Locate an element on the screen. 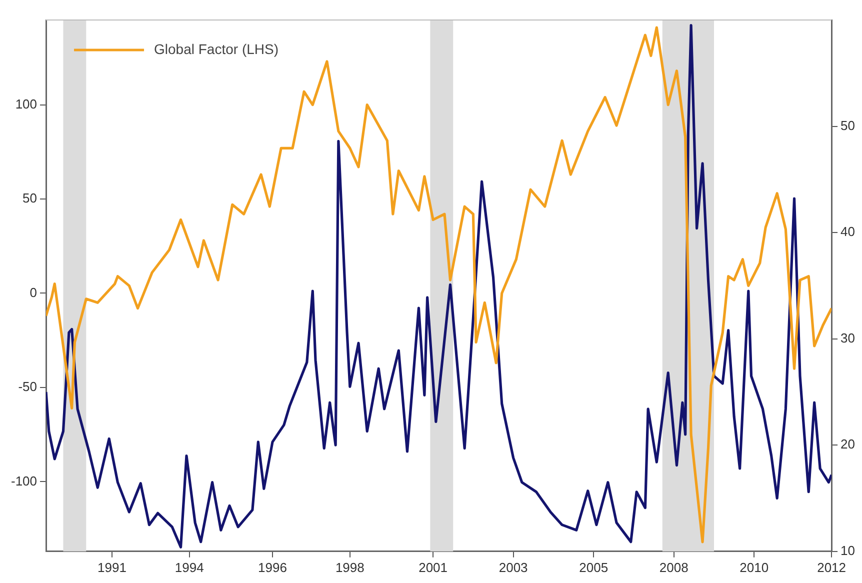  y2-tick-label: 40 is located at coordinates (848, 232).